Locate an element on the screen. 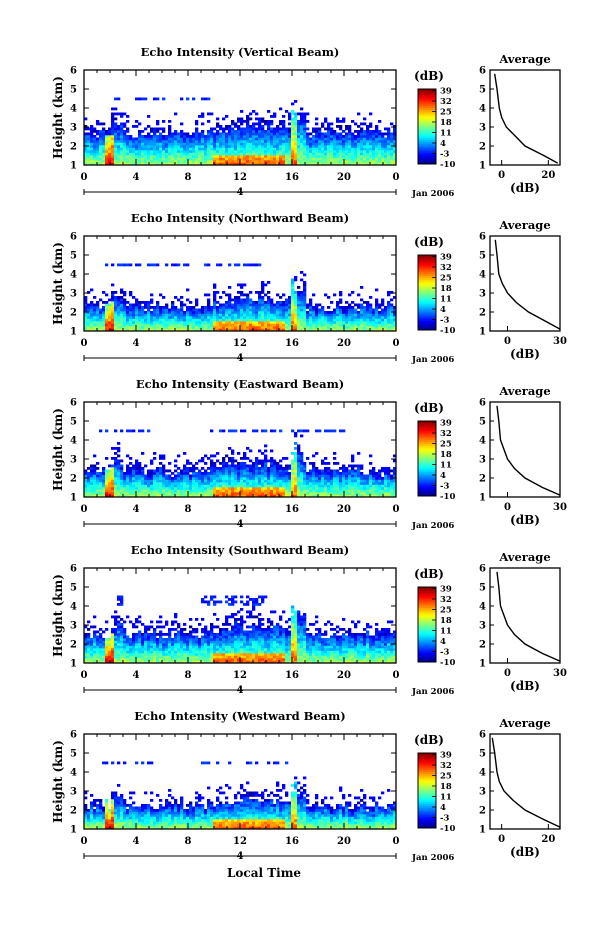 The height and width of the screenshot is (929, 612). colorbar-unit: (dB) is located at coordinates (429, 408).